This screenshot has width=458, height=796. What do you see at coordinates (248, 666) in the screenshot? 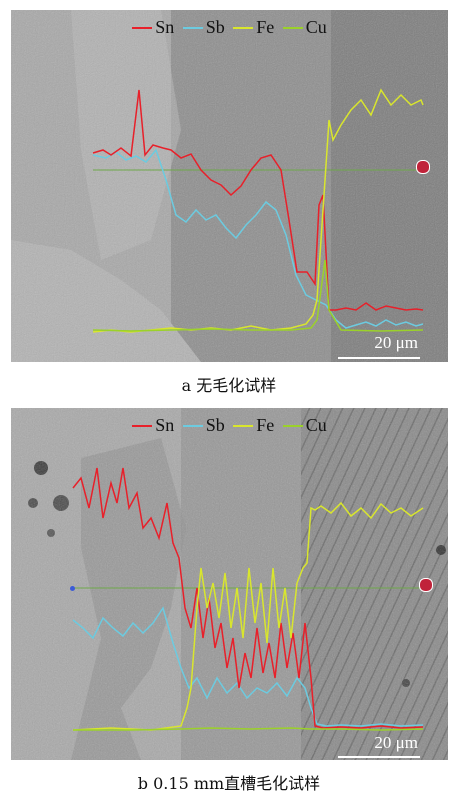
I see `sb-line-b` at bounding box center [248, 666].